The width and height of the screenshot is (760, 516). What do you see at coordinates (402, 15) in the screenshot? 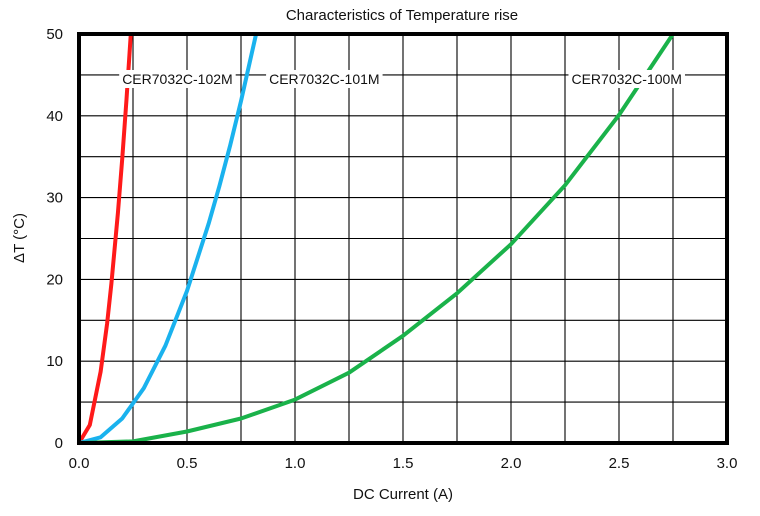
I see `chart-title: Characteristics of Temperature rise` at bounding box center [402, 15].